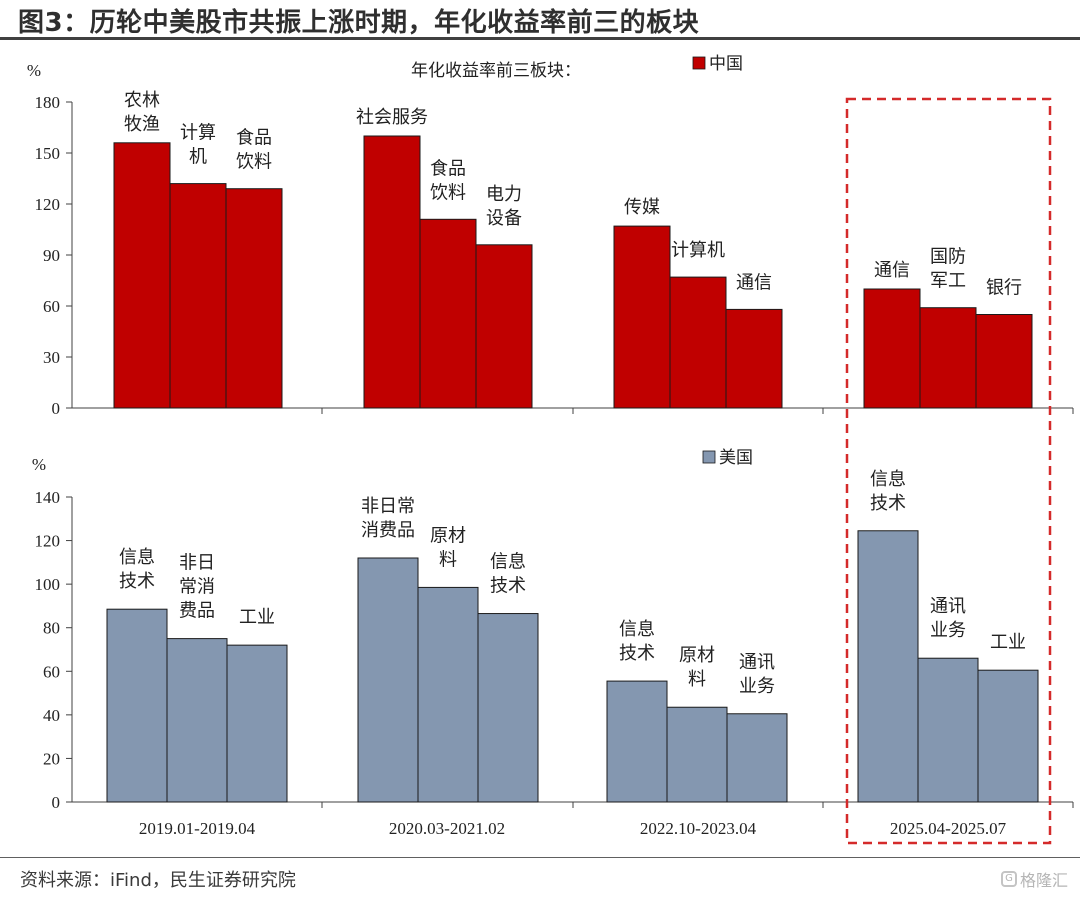 The height and width of the screenshot is (899, 1080). What do you see at coordinates (142, 124) in the screenshot?
I see `china-bar-label: 牧渔` at bounding box center [142, 124].